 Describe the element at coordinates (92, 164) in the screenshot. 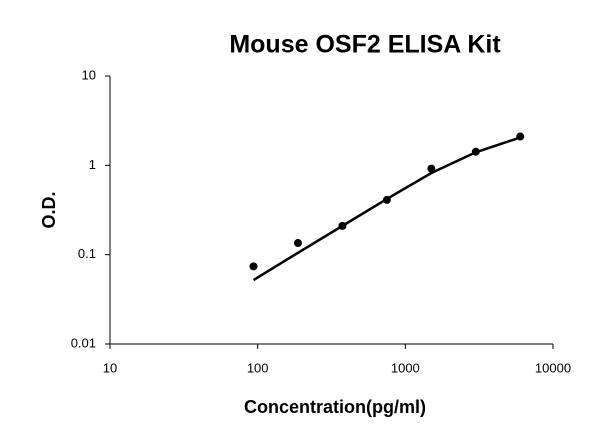

I see `y-tick-label: 1` at that location.